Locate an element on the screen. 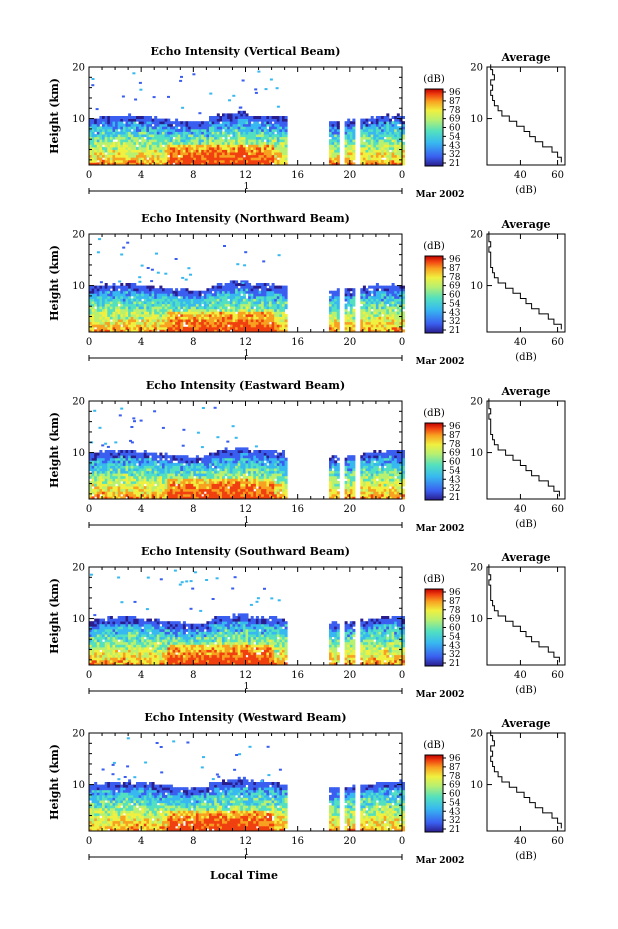  colorbar-tick-label: 96 is located at coordinates (455, 93).